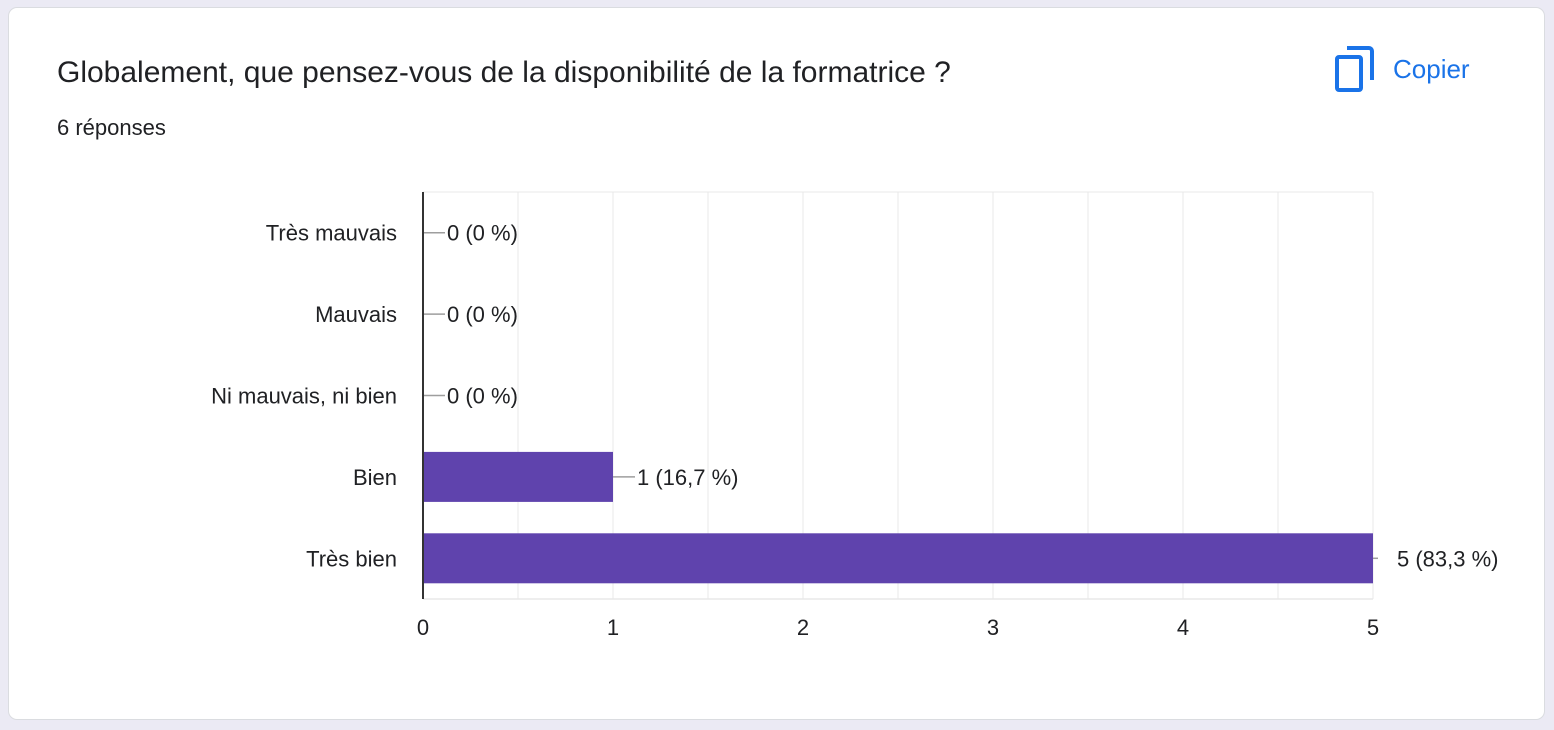 The image size is (1554, 730). I want to click on x-tick-label: 1, so click(613, 627).